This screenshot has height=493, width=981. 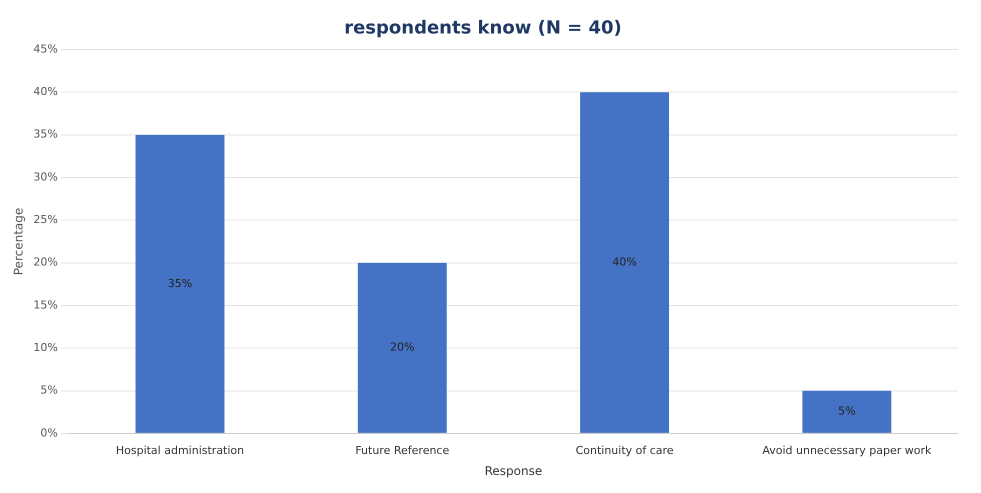 What do you see at coordinates (18, 242) in the screenshot?
I see `y-axis-title: Percentage` at bounding box center [18, 242].